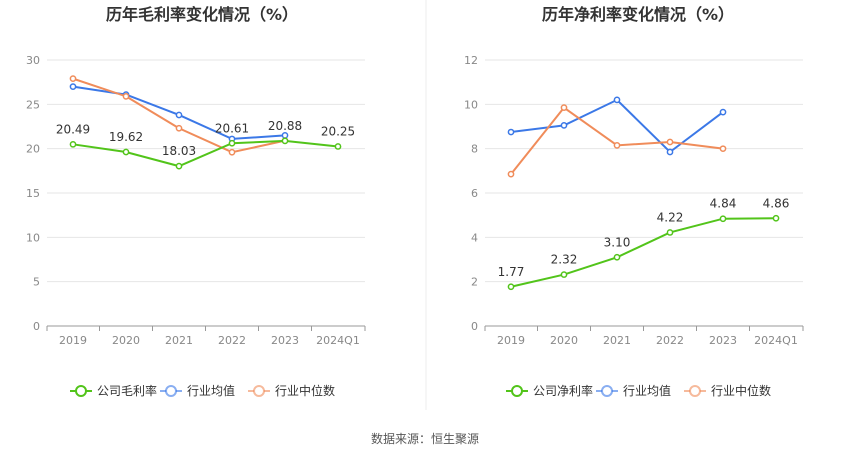 The height and width of the screenshot is (459, 850). I want to click on data-label: 20.61, so click(232, 128).